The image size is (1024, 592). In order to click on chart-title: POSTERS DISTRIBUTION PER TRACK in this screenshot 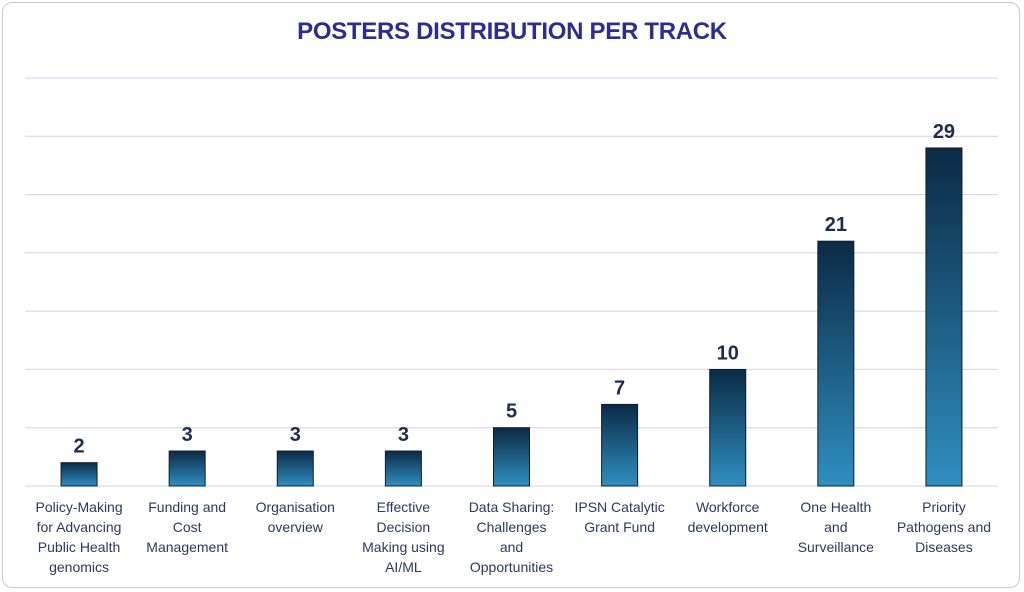, I will do `click(512, 31)`.